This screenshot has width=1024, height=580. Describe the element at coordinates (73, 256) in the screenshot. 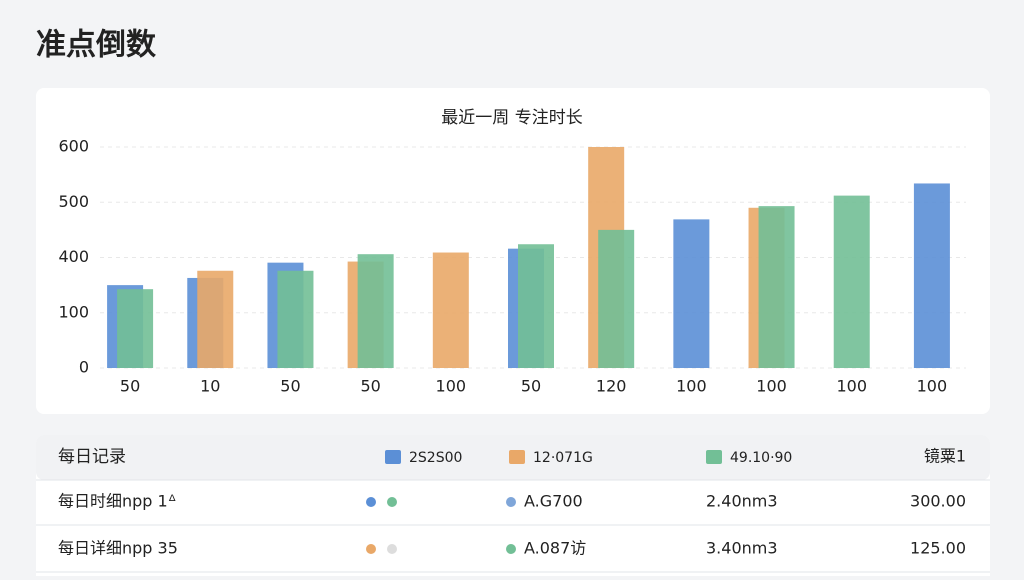

I see `y-tick-label: 400` at that location.